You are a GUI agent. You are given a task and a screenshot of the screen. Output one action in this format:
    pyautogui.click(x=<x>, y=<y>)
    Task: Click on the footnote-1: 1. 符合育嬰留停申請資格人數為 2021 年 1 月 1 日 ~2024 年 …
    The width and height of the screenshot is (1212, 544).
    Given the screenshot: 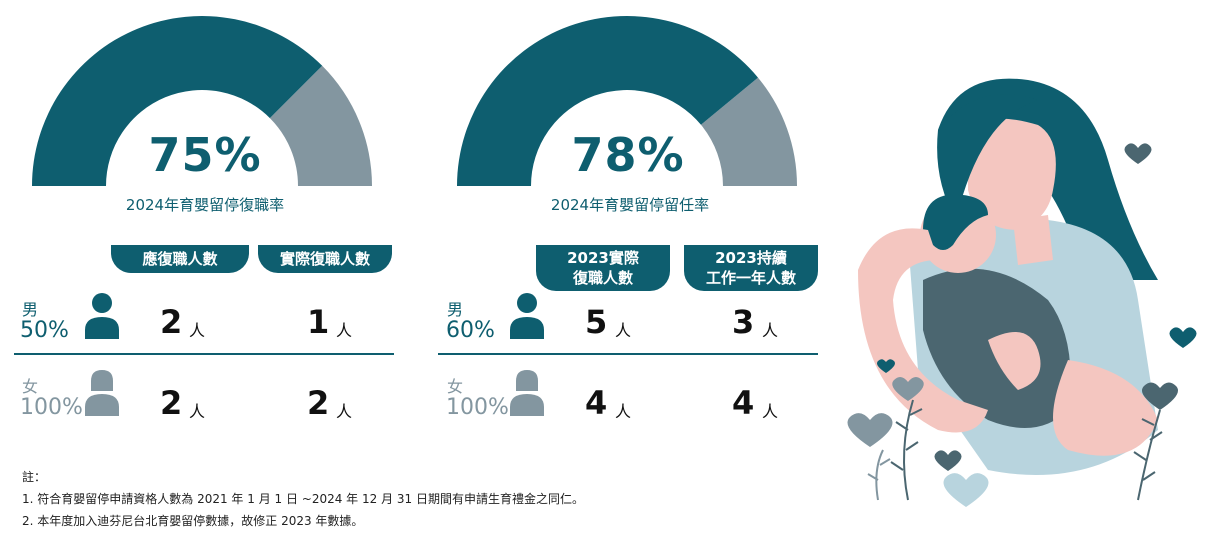 What is the action you would take?
    pyautogui.click(x=303, y=499)
    